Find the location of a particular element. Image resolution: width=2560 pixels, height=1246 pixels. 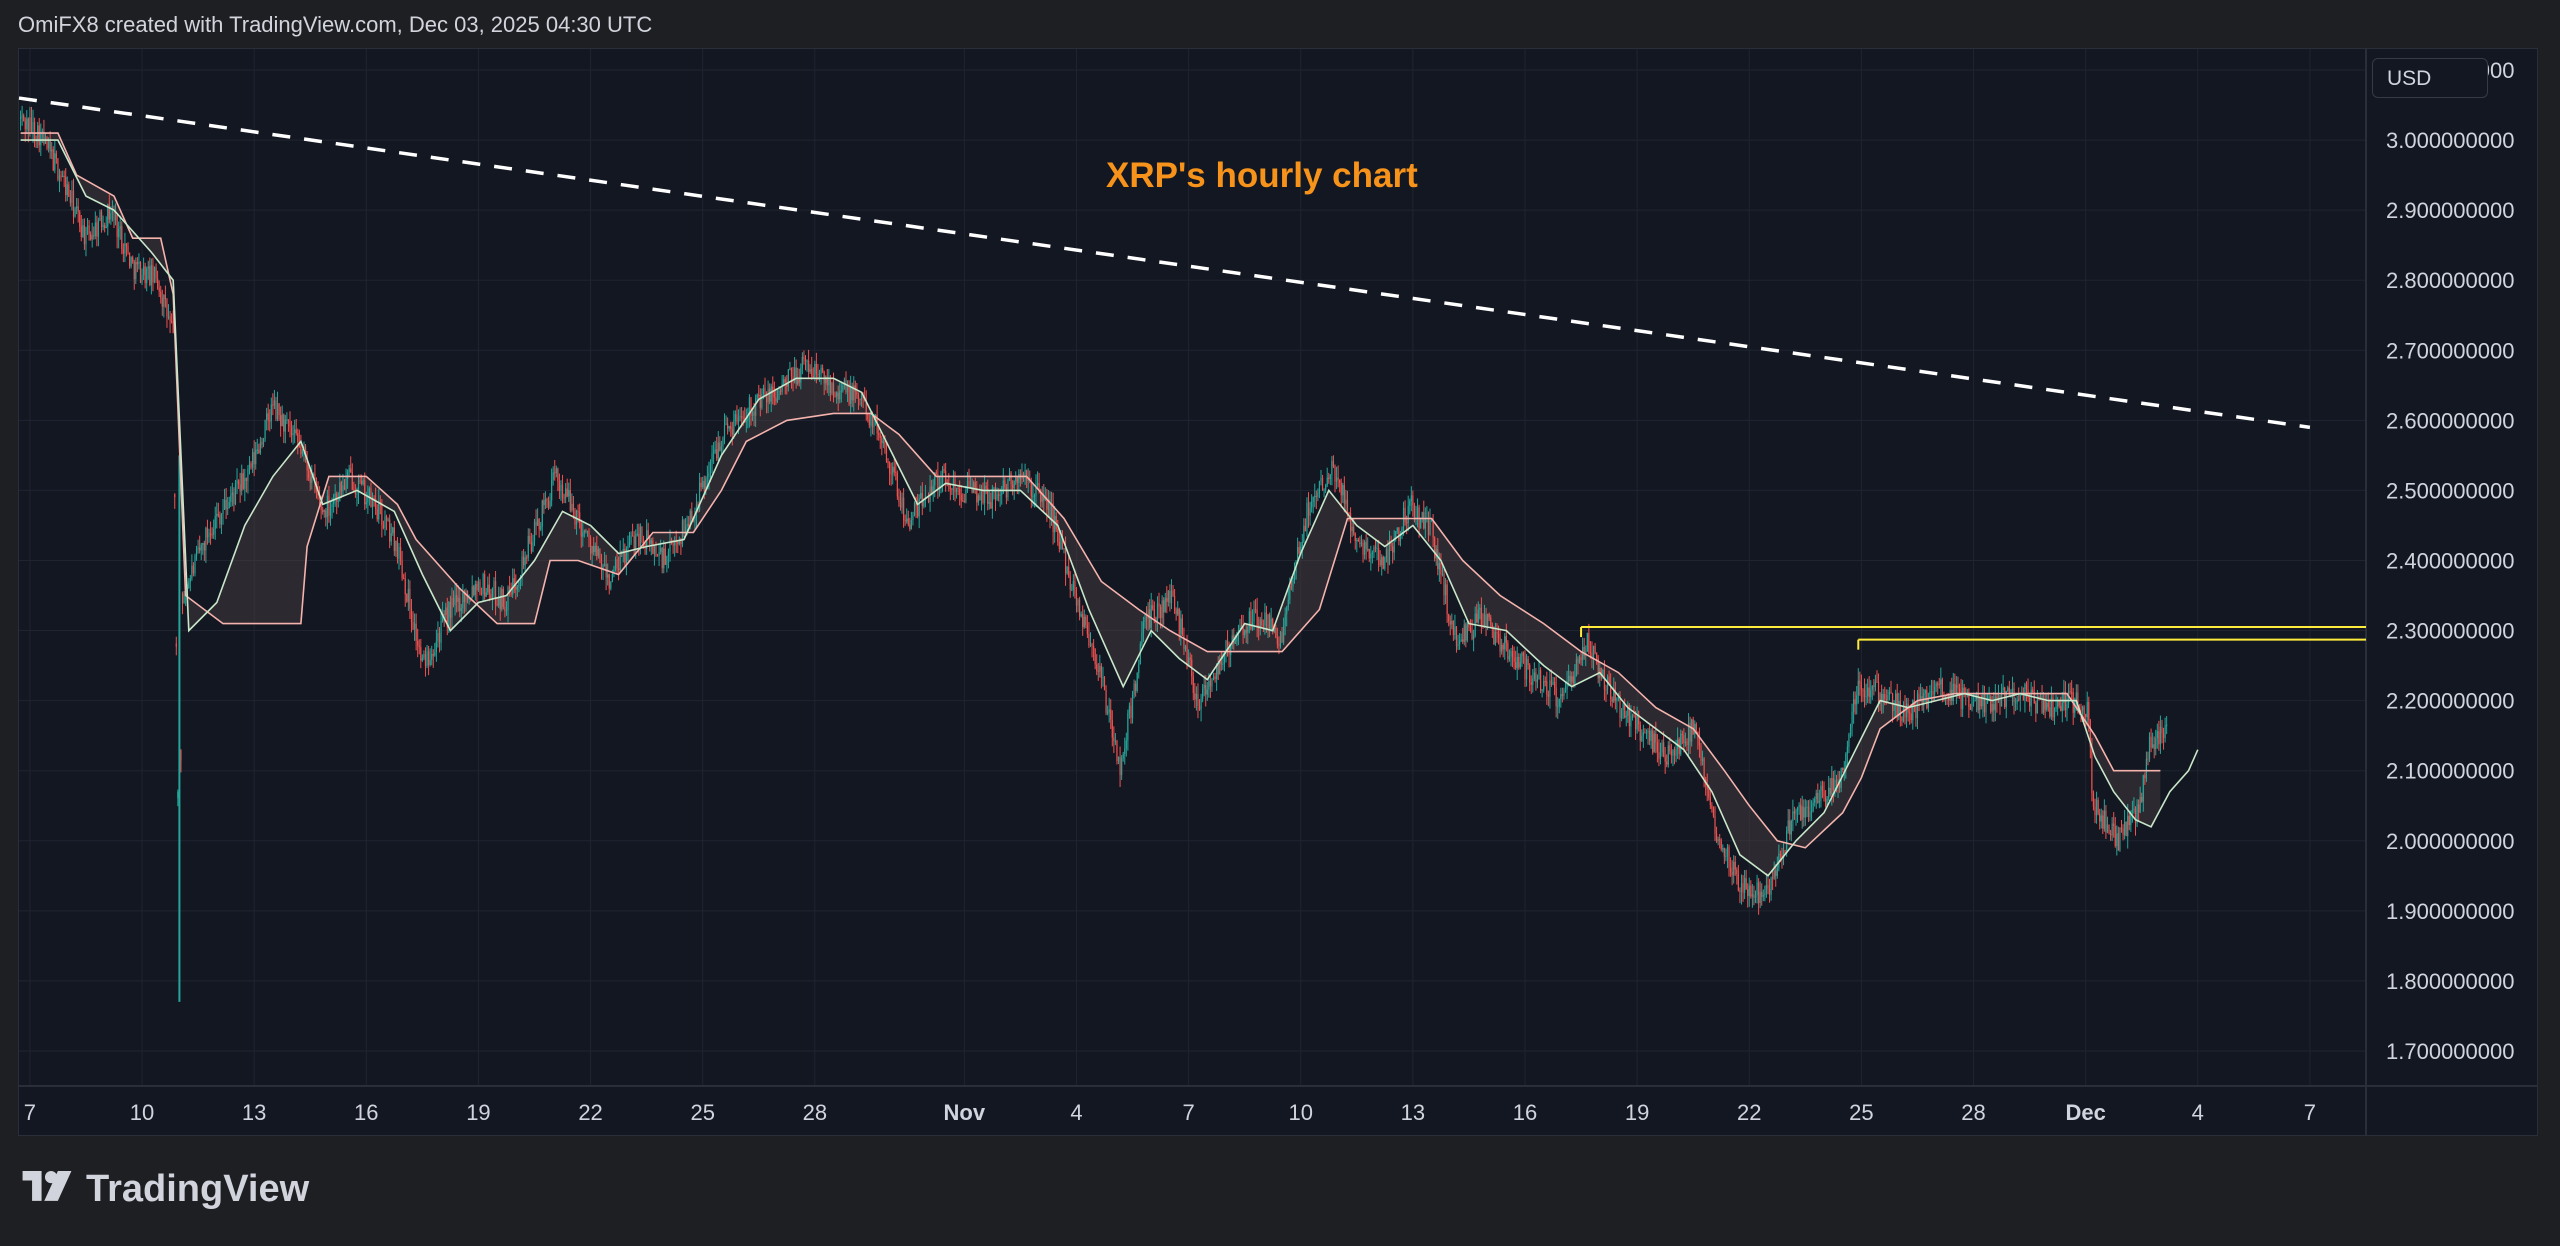

currency-selector: USD is located at coordinates (2430, 78).